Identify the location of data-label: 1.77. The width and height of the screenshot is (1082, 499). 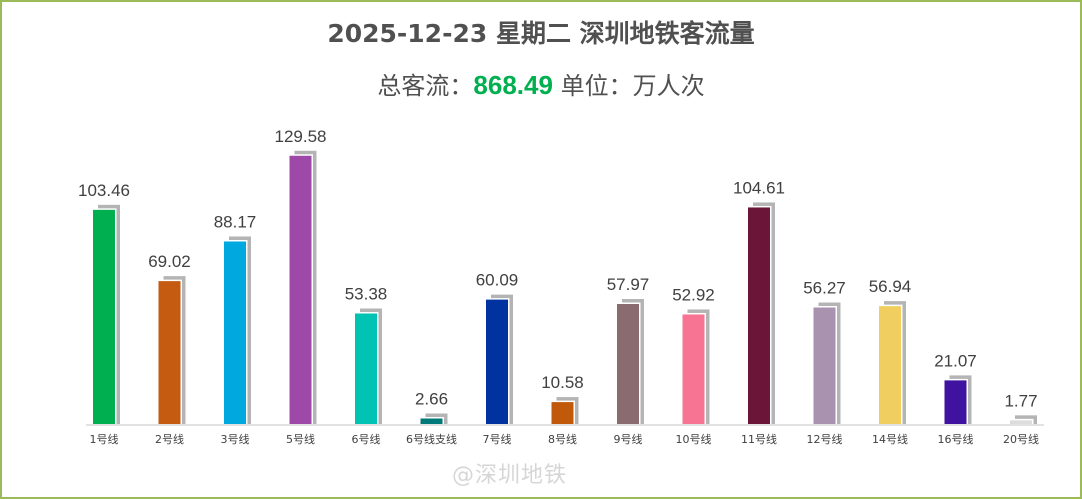
(1020, 400).